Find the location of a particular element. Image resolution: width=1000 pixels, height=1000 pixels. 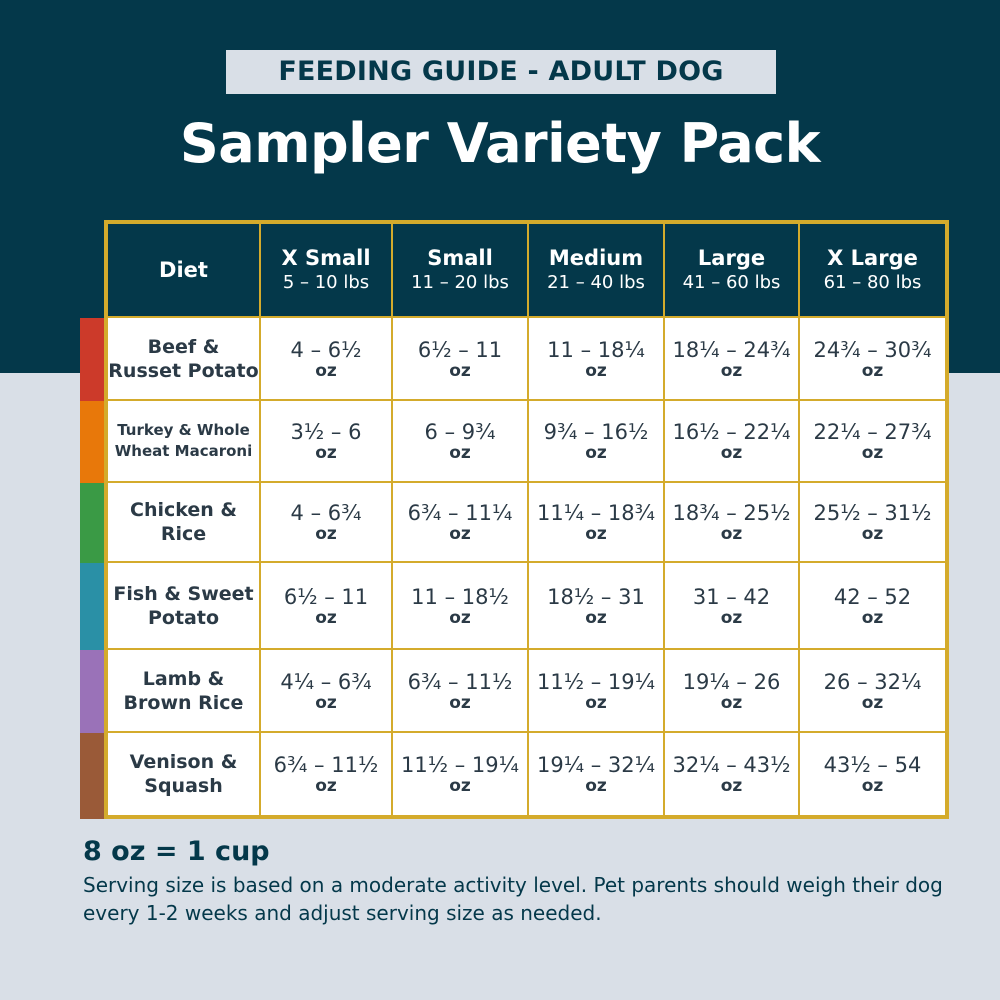

serving-amount: 24¾ – 30¾ is located at coordinates (872, 349).